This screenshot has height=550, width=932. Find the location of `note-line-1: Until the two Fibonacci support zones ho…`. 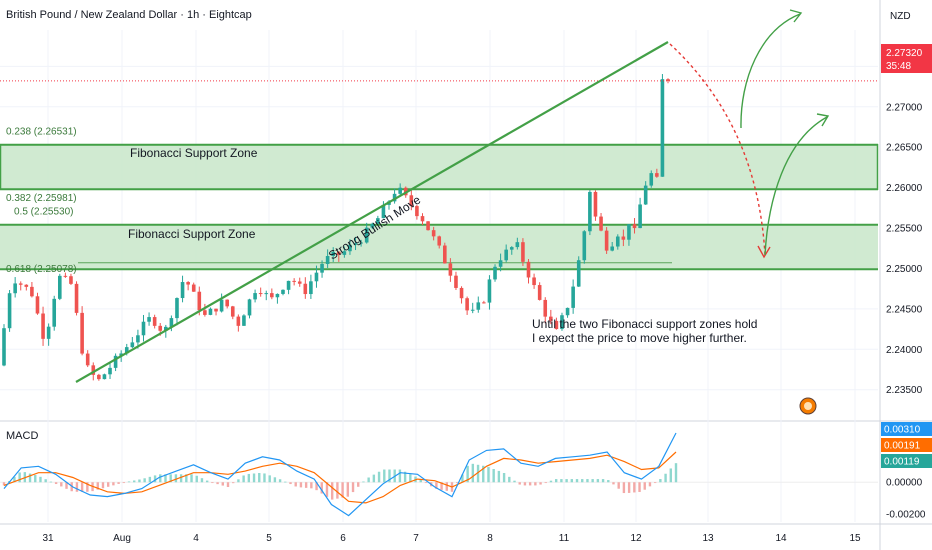

note-line-1: Until the two Fibonacci support zones ho… is located at coordinates (644, 324).